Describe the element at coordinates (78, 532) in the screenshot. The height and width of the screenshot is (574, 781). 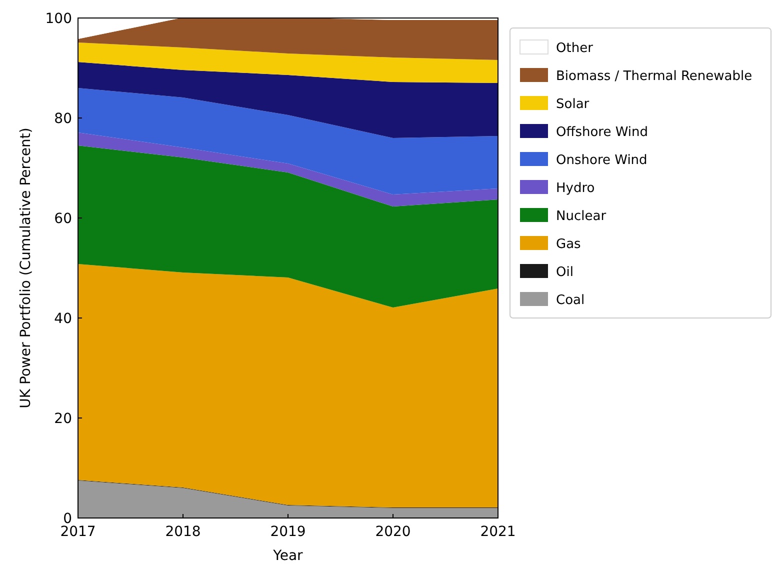
I see `x-tick-label: 2017` at that location.